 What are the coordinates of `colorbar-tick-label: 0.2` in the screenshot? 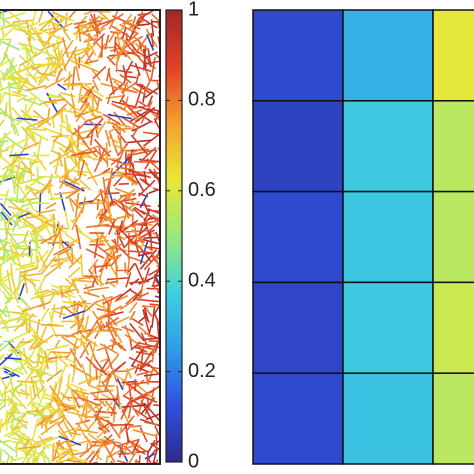 It's located at (202, 371).